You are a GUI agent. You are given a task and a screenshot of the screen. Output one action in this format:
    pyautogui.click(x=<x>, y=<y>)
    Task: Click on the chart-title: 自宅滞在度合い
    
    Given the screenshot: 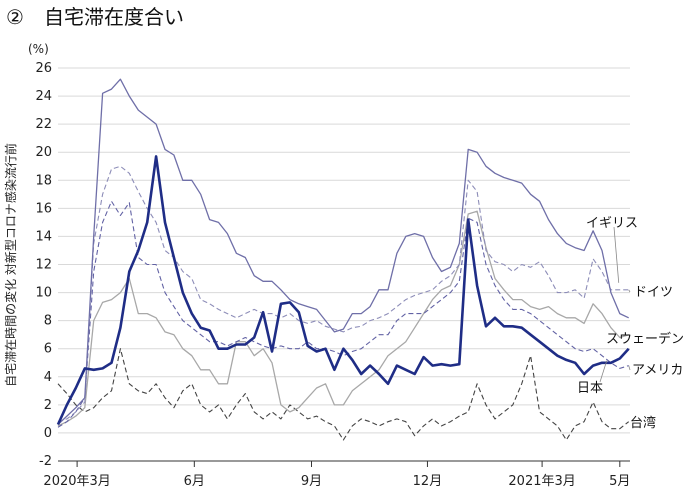 What is the action you would take?
    pyautogui.click(x=114, y=17)
    